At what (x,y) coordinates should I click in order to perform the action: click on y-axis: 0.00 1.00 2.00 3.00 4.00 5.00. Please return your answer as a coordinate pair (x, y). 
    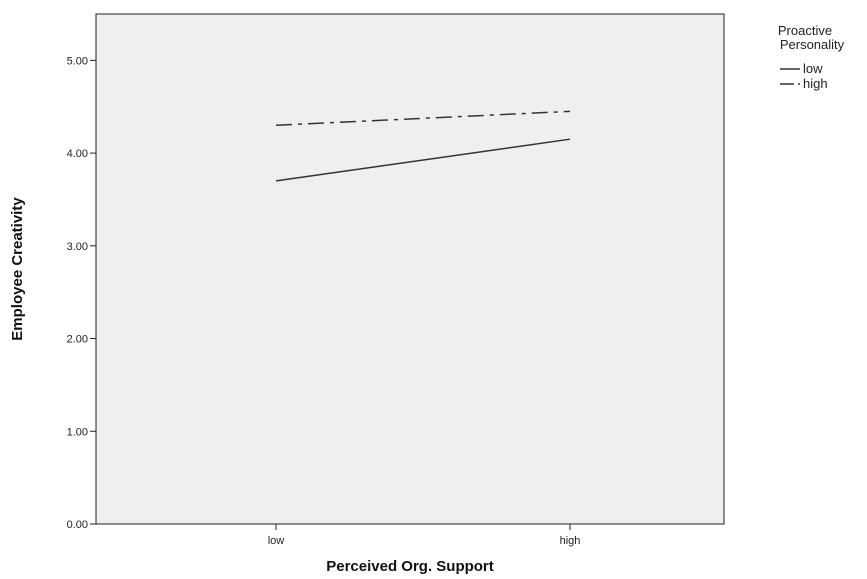
    Looking at the image, I should click on (81, 293).